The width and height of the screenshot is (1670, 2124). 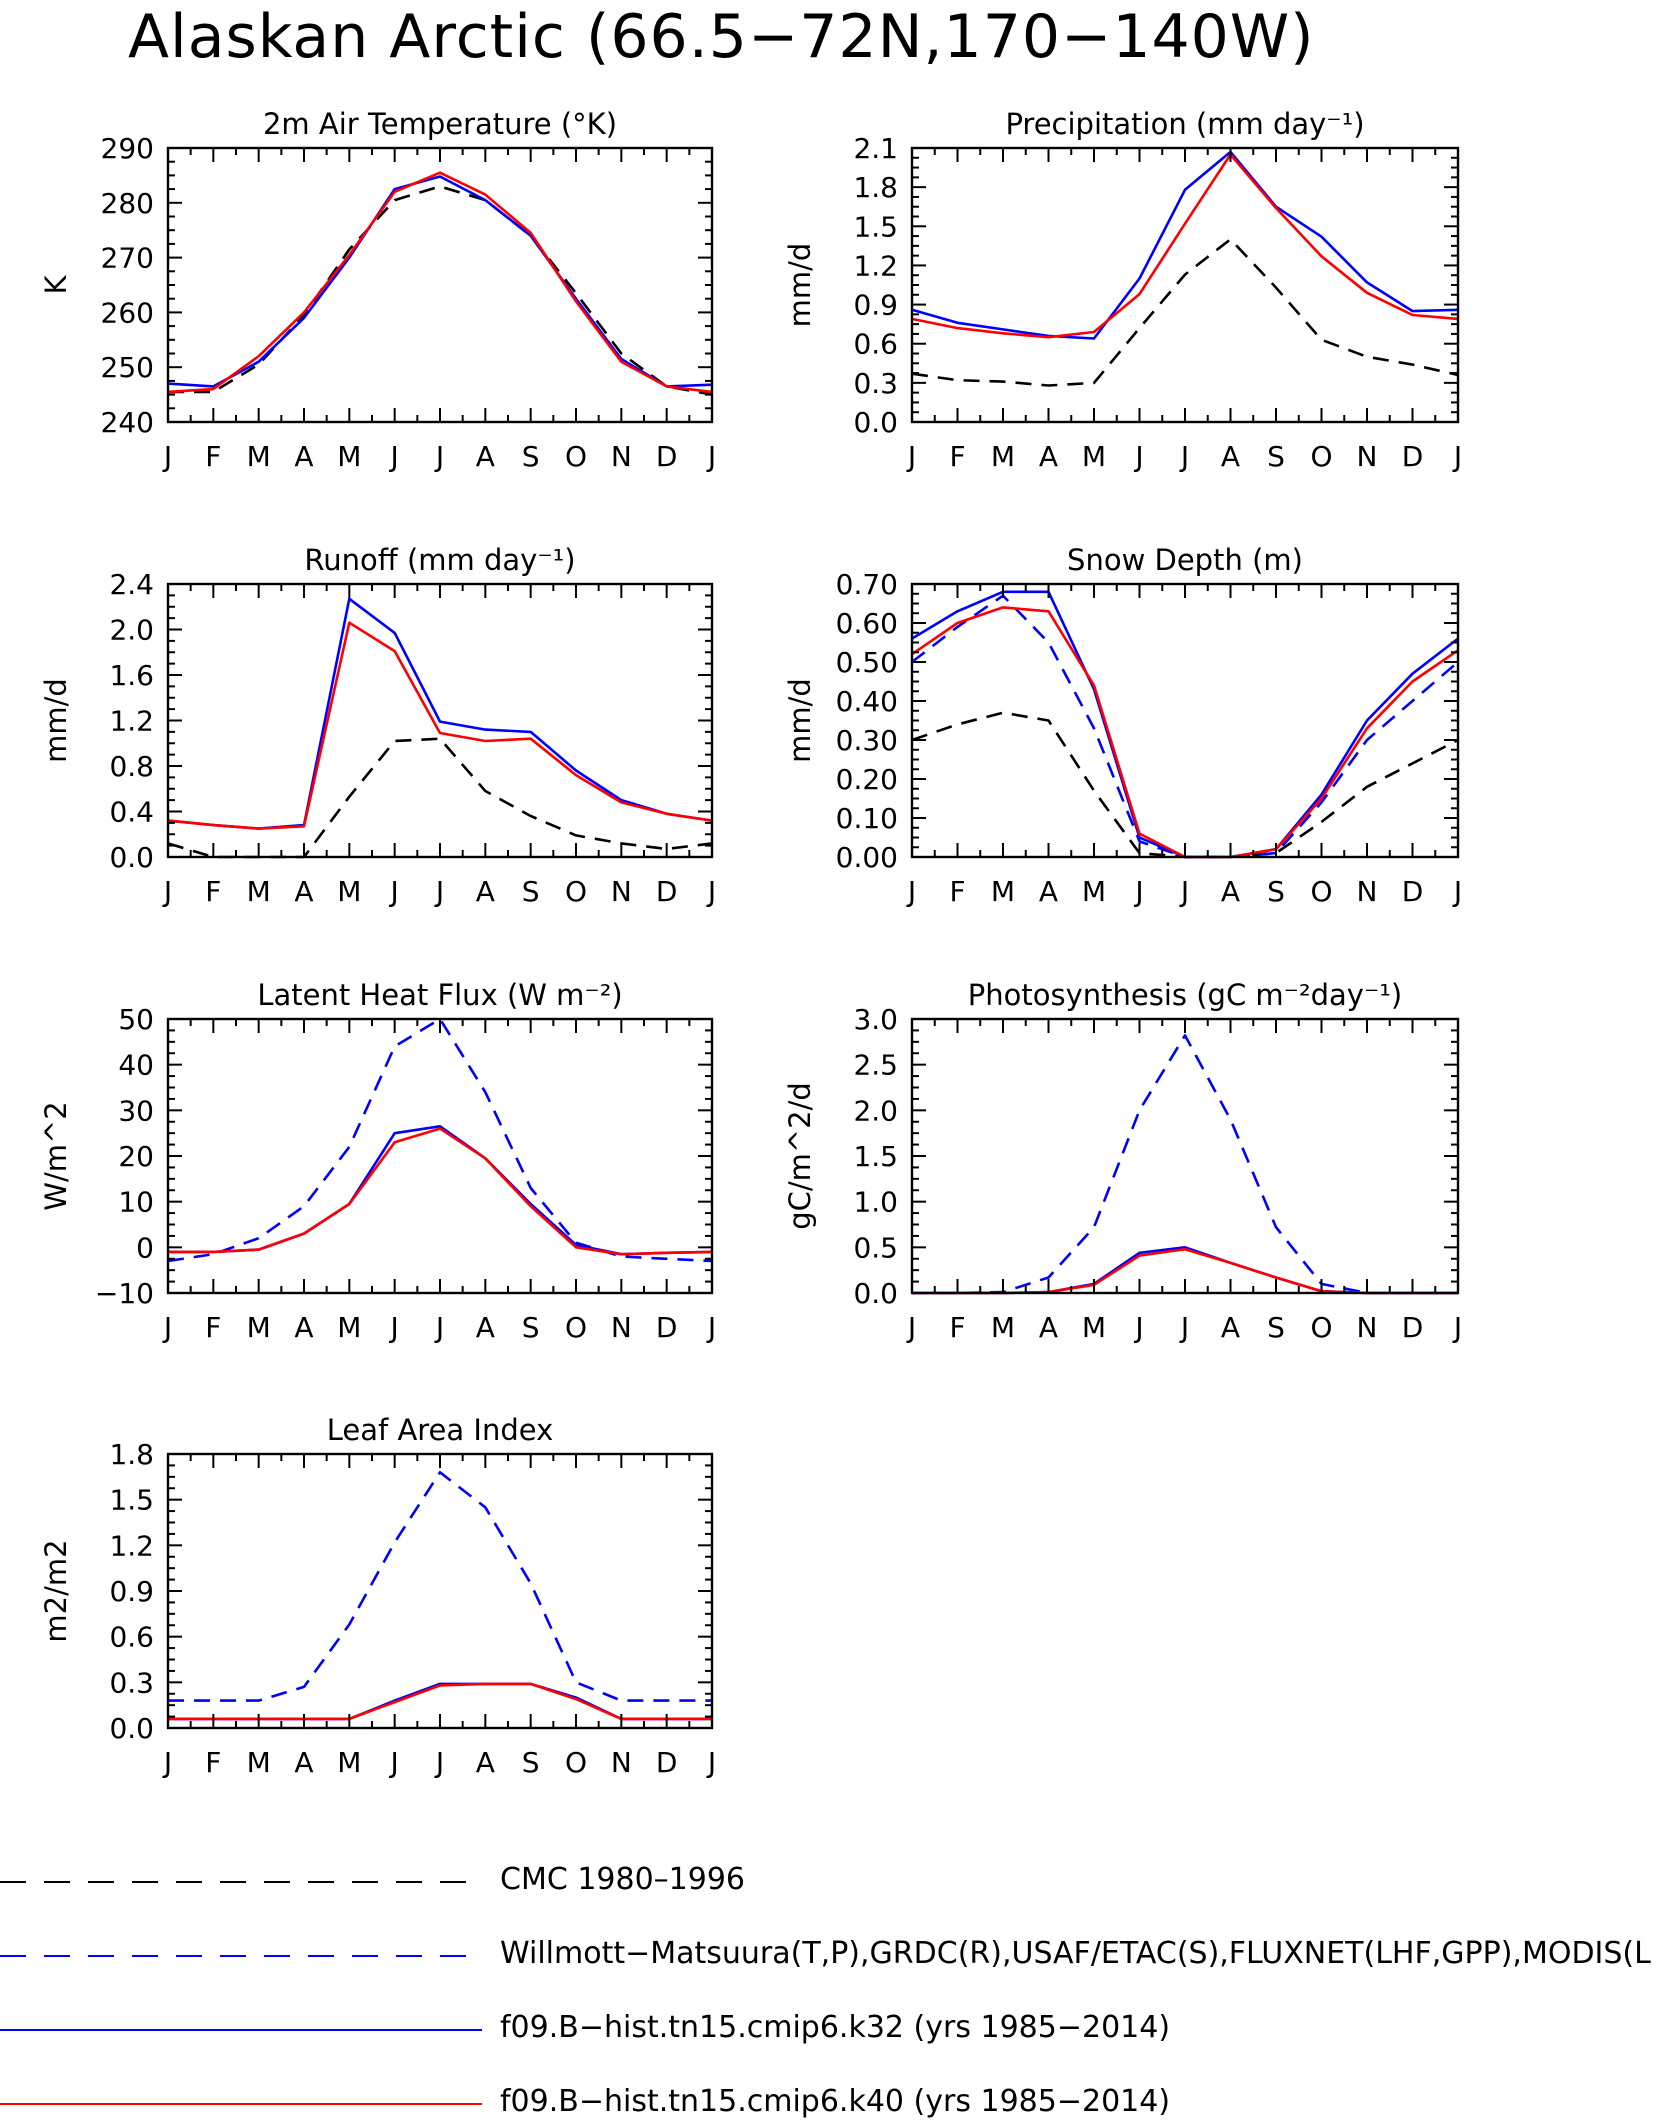 What do you see at coordinates (875, 265) in the screenshot?
I see `y-tick-label: 1.2` at bounding box center [875, 265].